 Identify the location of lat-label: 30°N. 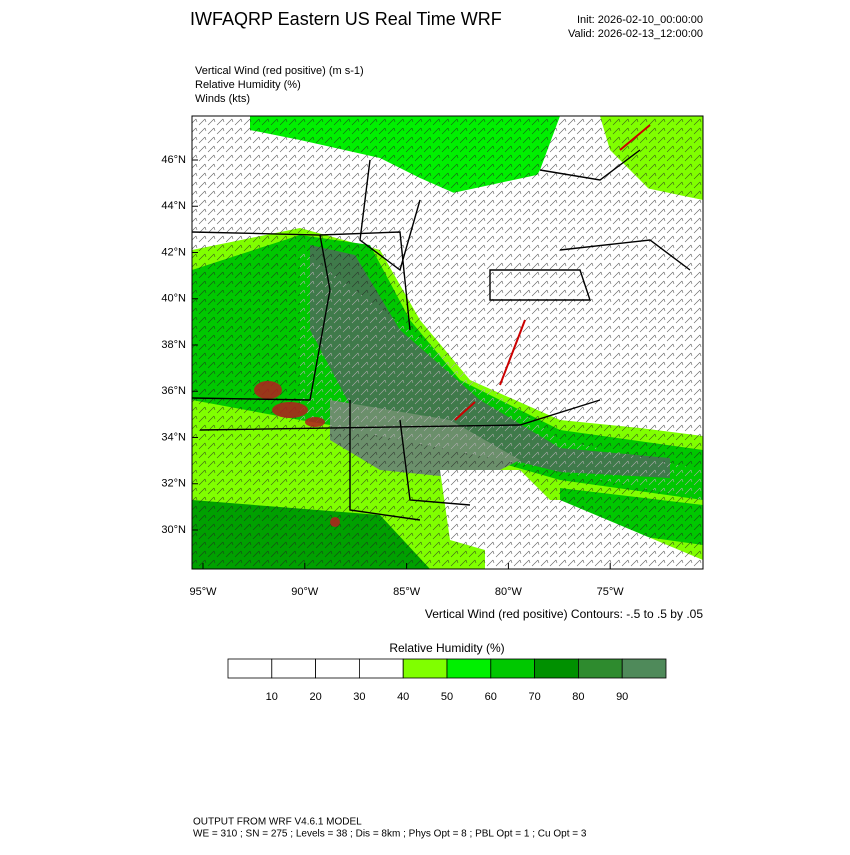
(173, 530).